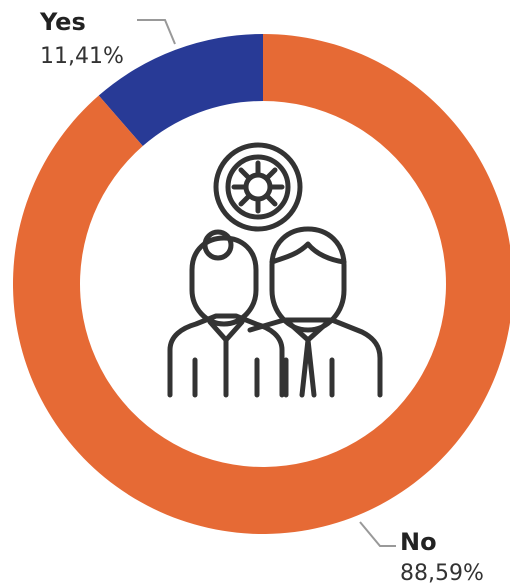  I want to click on label-category: Yes, so click(62, 22).